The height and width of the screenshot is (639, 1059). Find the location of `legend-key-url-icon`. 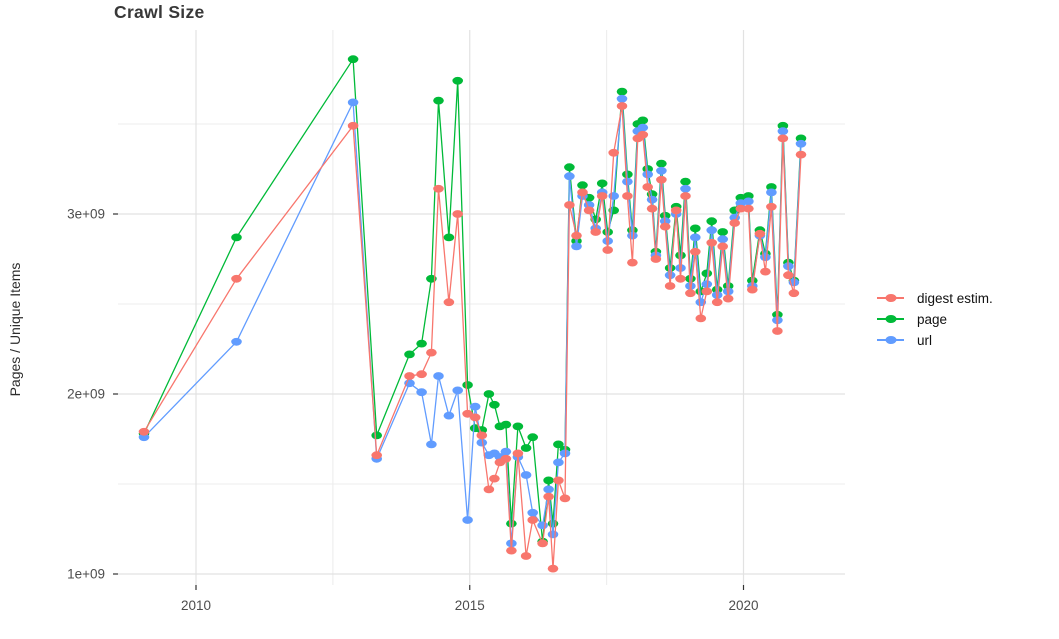

legend-key-url-icon is located at coordinates (890, 340).